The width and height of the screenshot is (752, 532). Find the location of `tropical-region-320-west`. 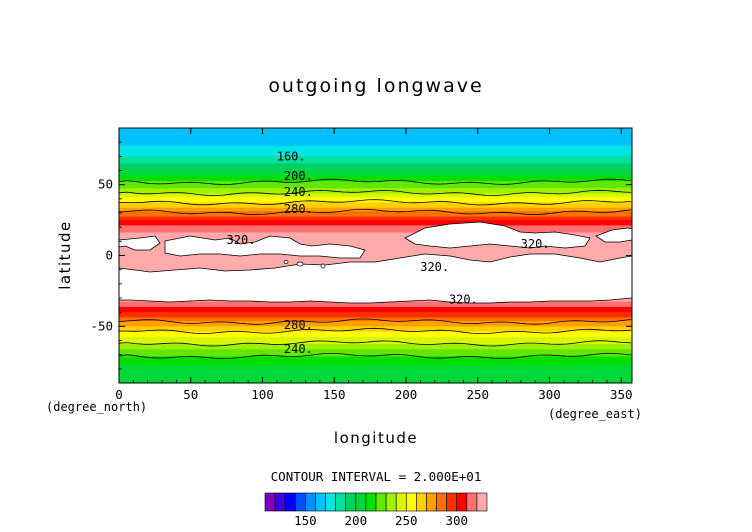

tropical-region-320-west is located at coordinates (140, 243).